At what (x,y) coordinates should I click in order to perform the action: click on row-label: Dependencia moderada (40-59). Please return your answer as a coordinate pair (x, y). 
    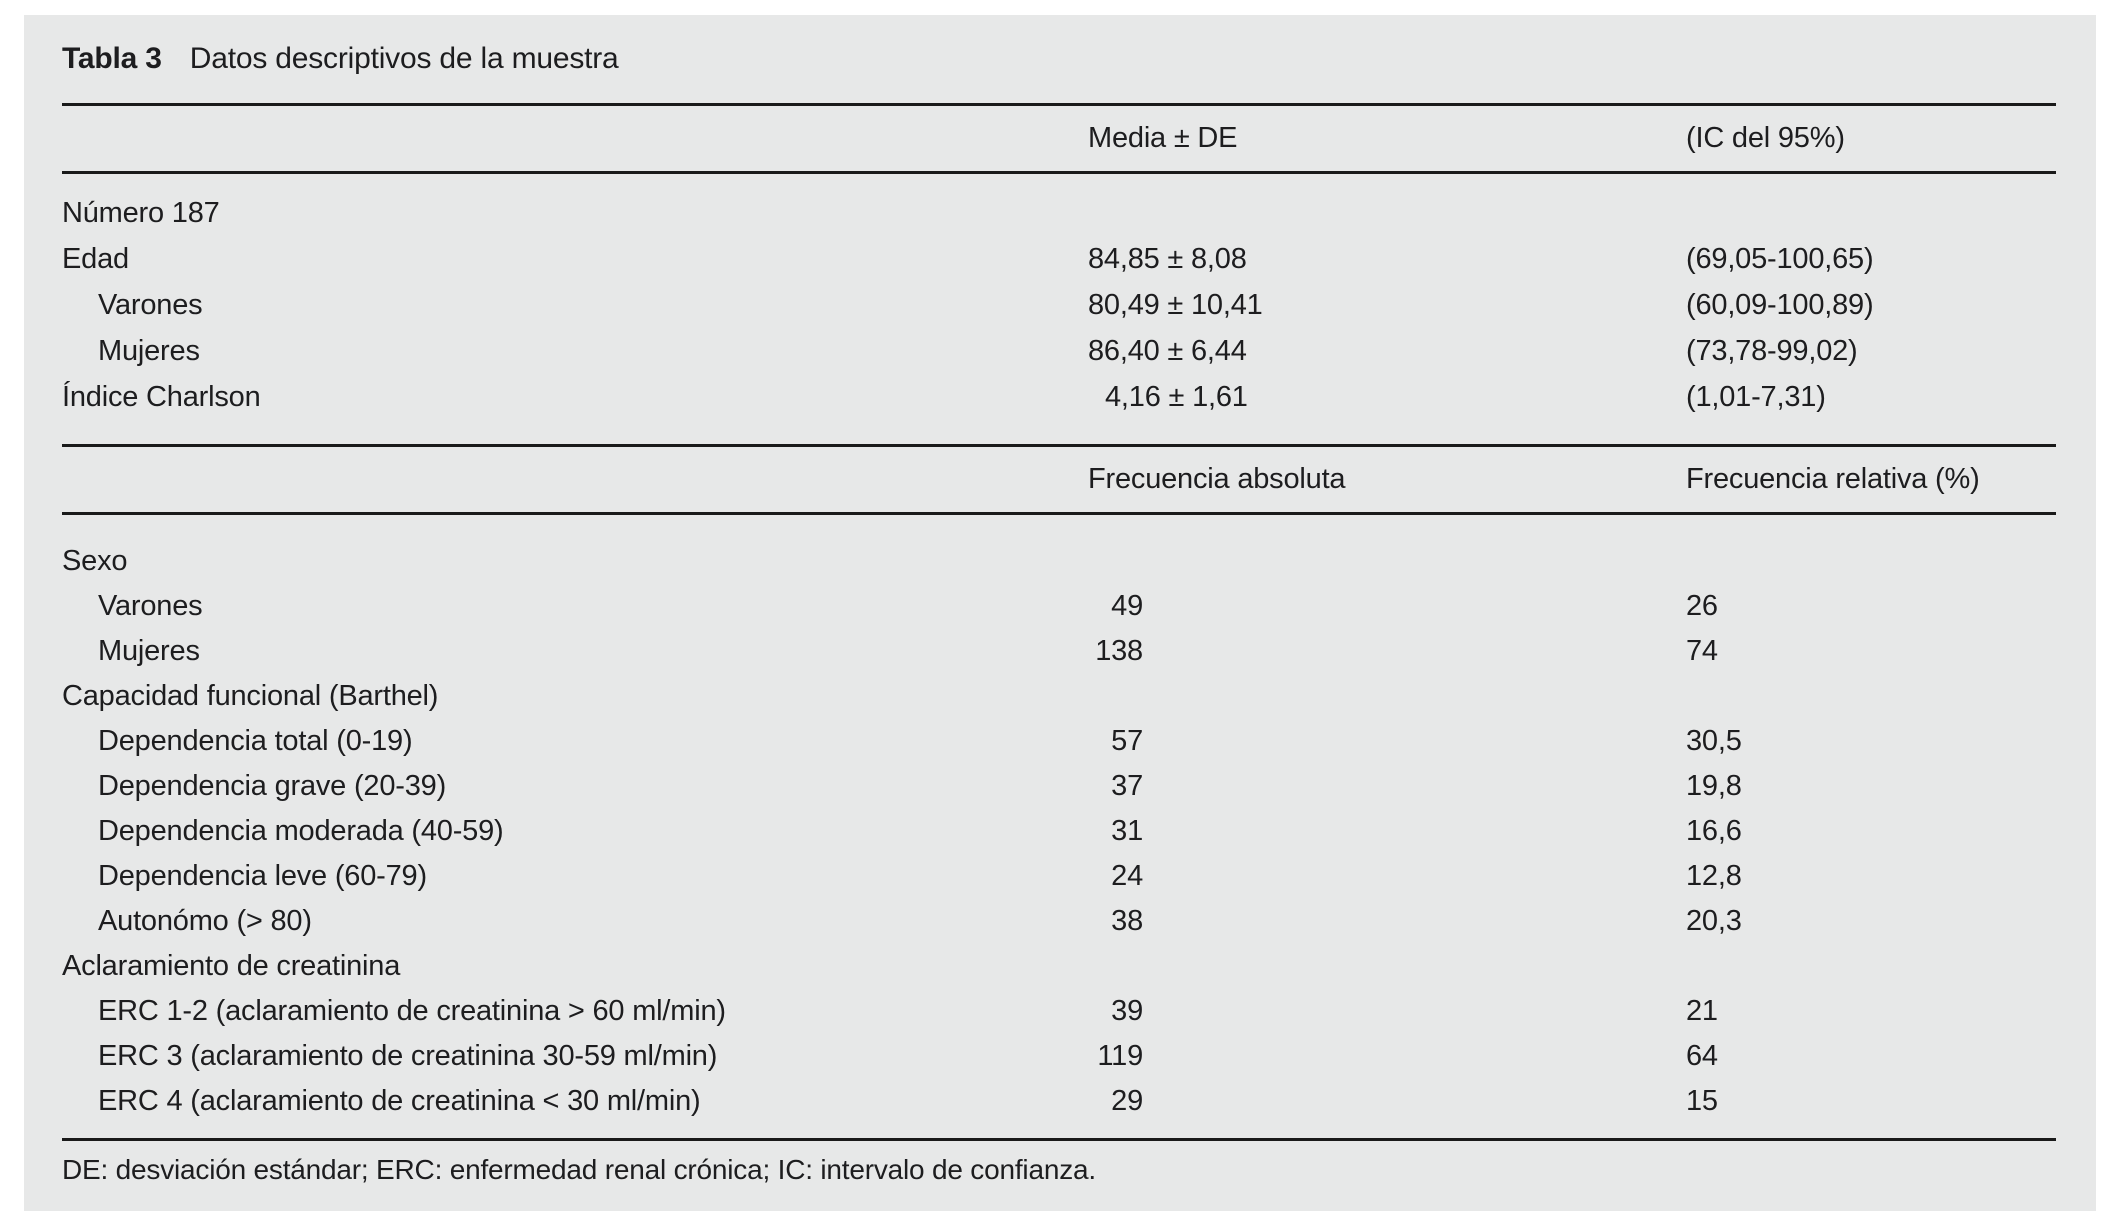
    Looking at the image, I should click on (301, 831).